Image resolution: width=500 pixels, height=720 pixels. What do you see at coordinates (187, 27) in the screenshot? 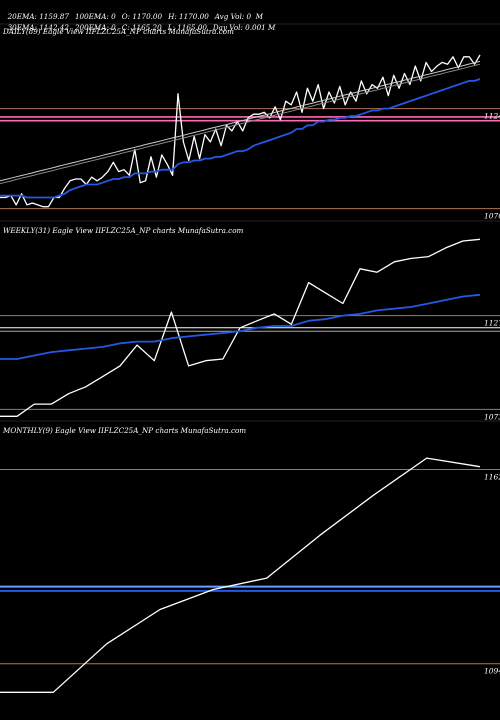
I see `low-label: L: 1165.00` at bounding box center [187, 27].